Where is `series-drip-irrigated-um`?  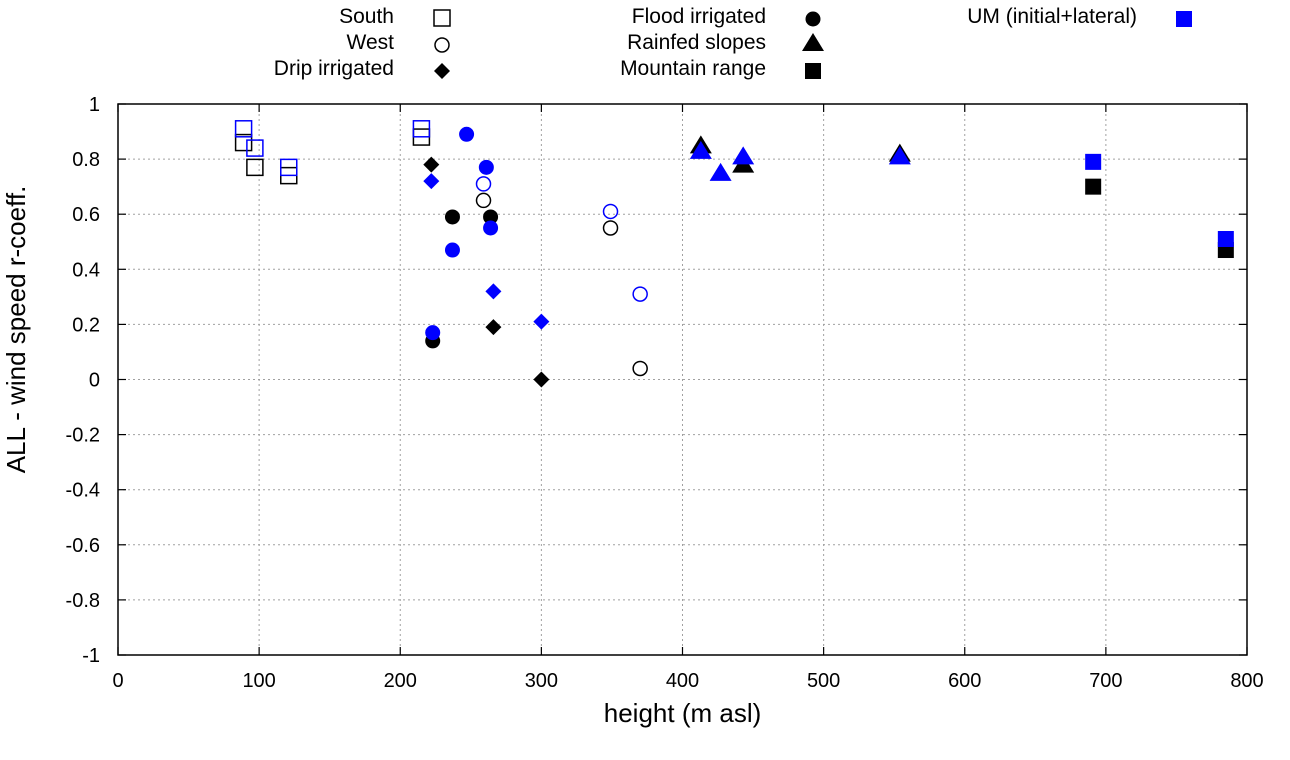
series-drip-irrigated-um is located at coordinates (486, 251).